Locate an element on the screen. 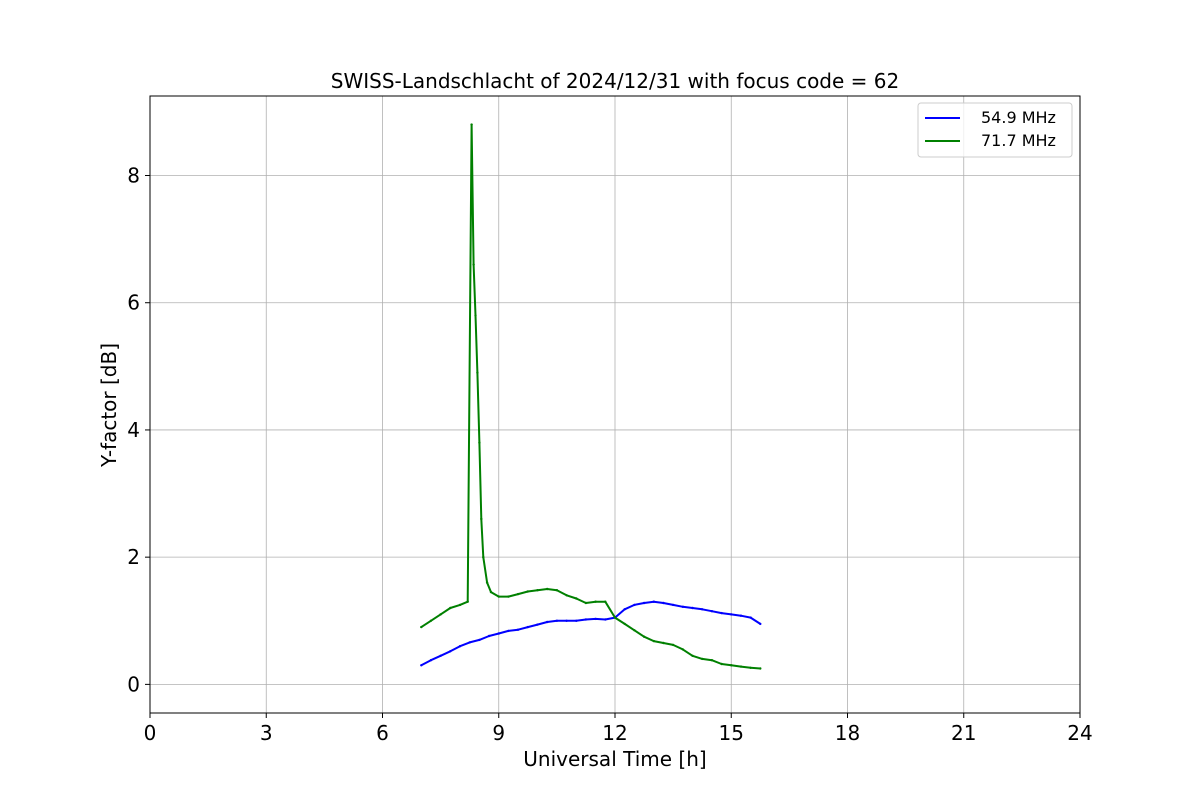  y-axis: 0 2 4 6 8 is located at coordinates (138, 430).